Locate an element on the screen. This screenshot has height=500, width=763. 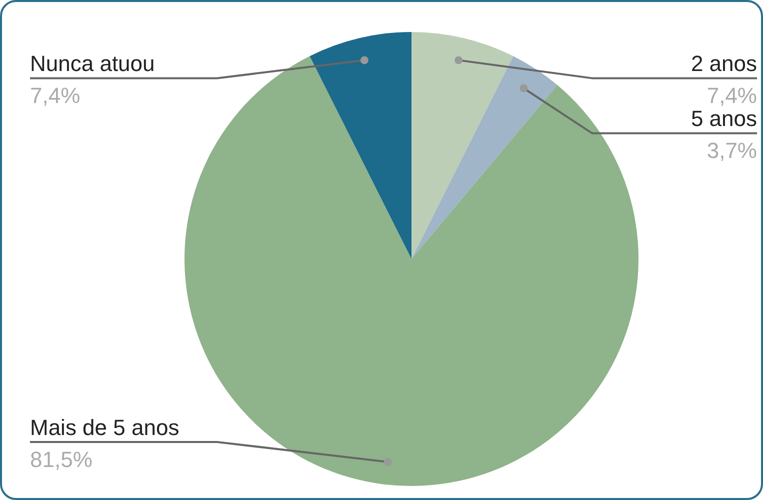
slice-label: 2 anos is located at coordinates (723, 63).